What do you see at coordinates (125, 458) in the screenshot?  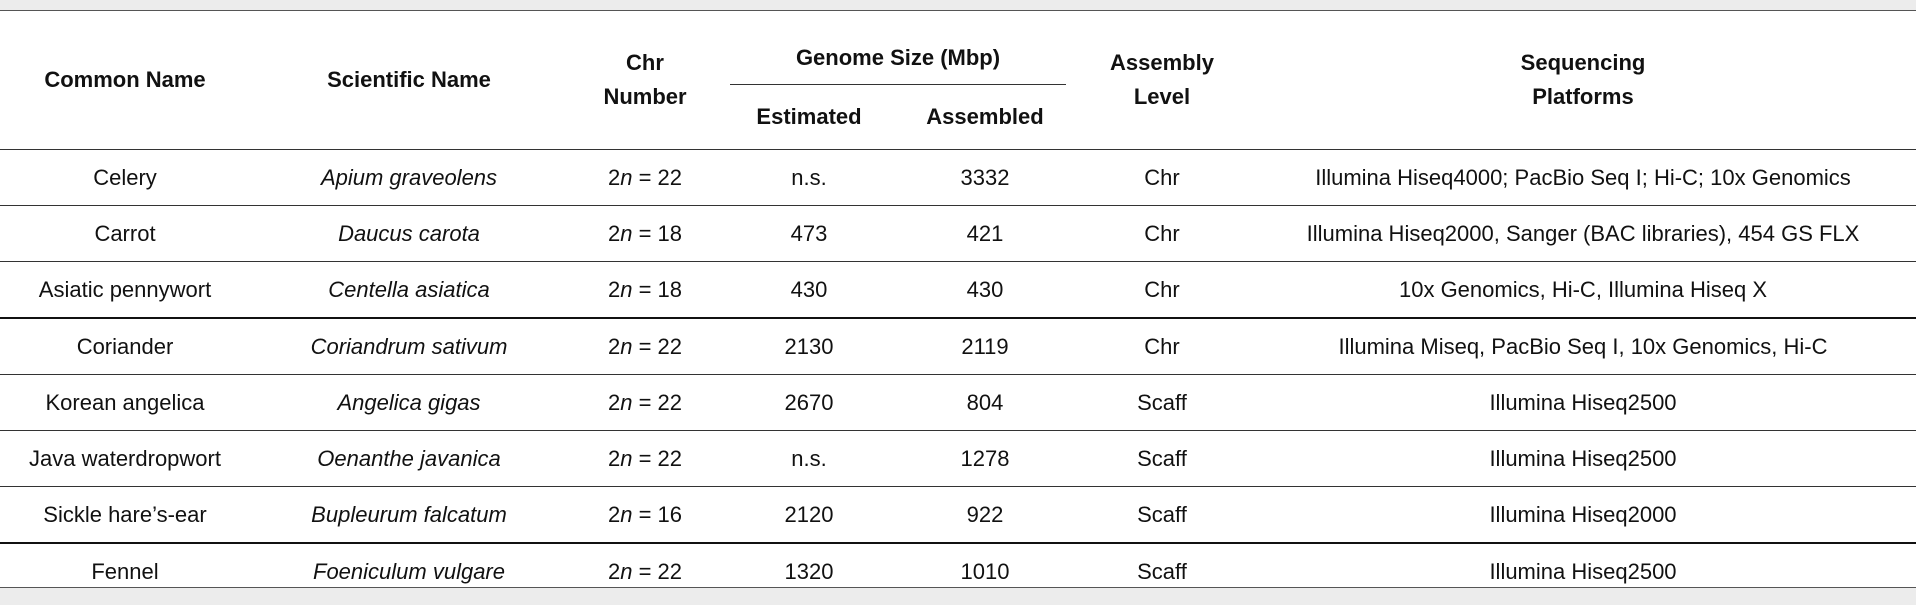 I see `cell-common-name: Java waterdropwort` at bounding box center [125, 458].